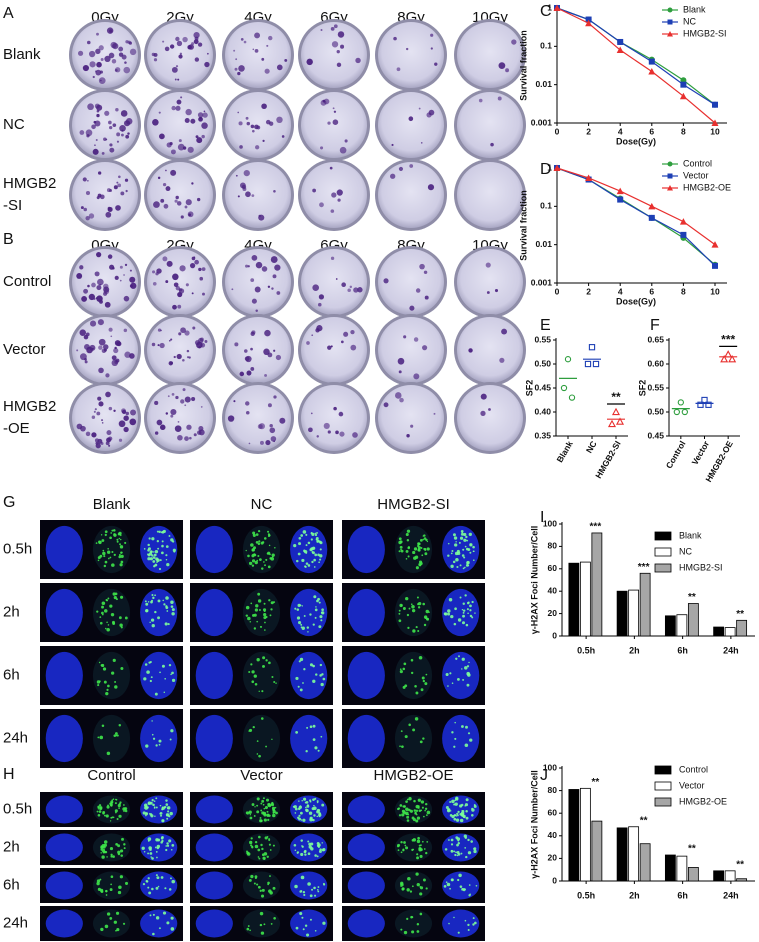 The width and height of the screenshot is (759, 942). What do you see at coordinates (542, 363) in the screenshot?
I see `y-tick-label: 0.50` at bounding box center [542, 363].